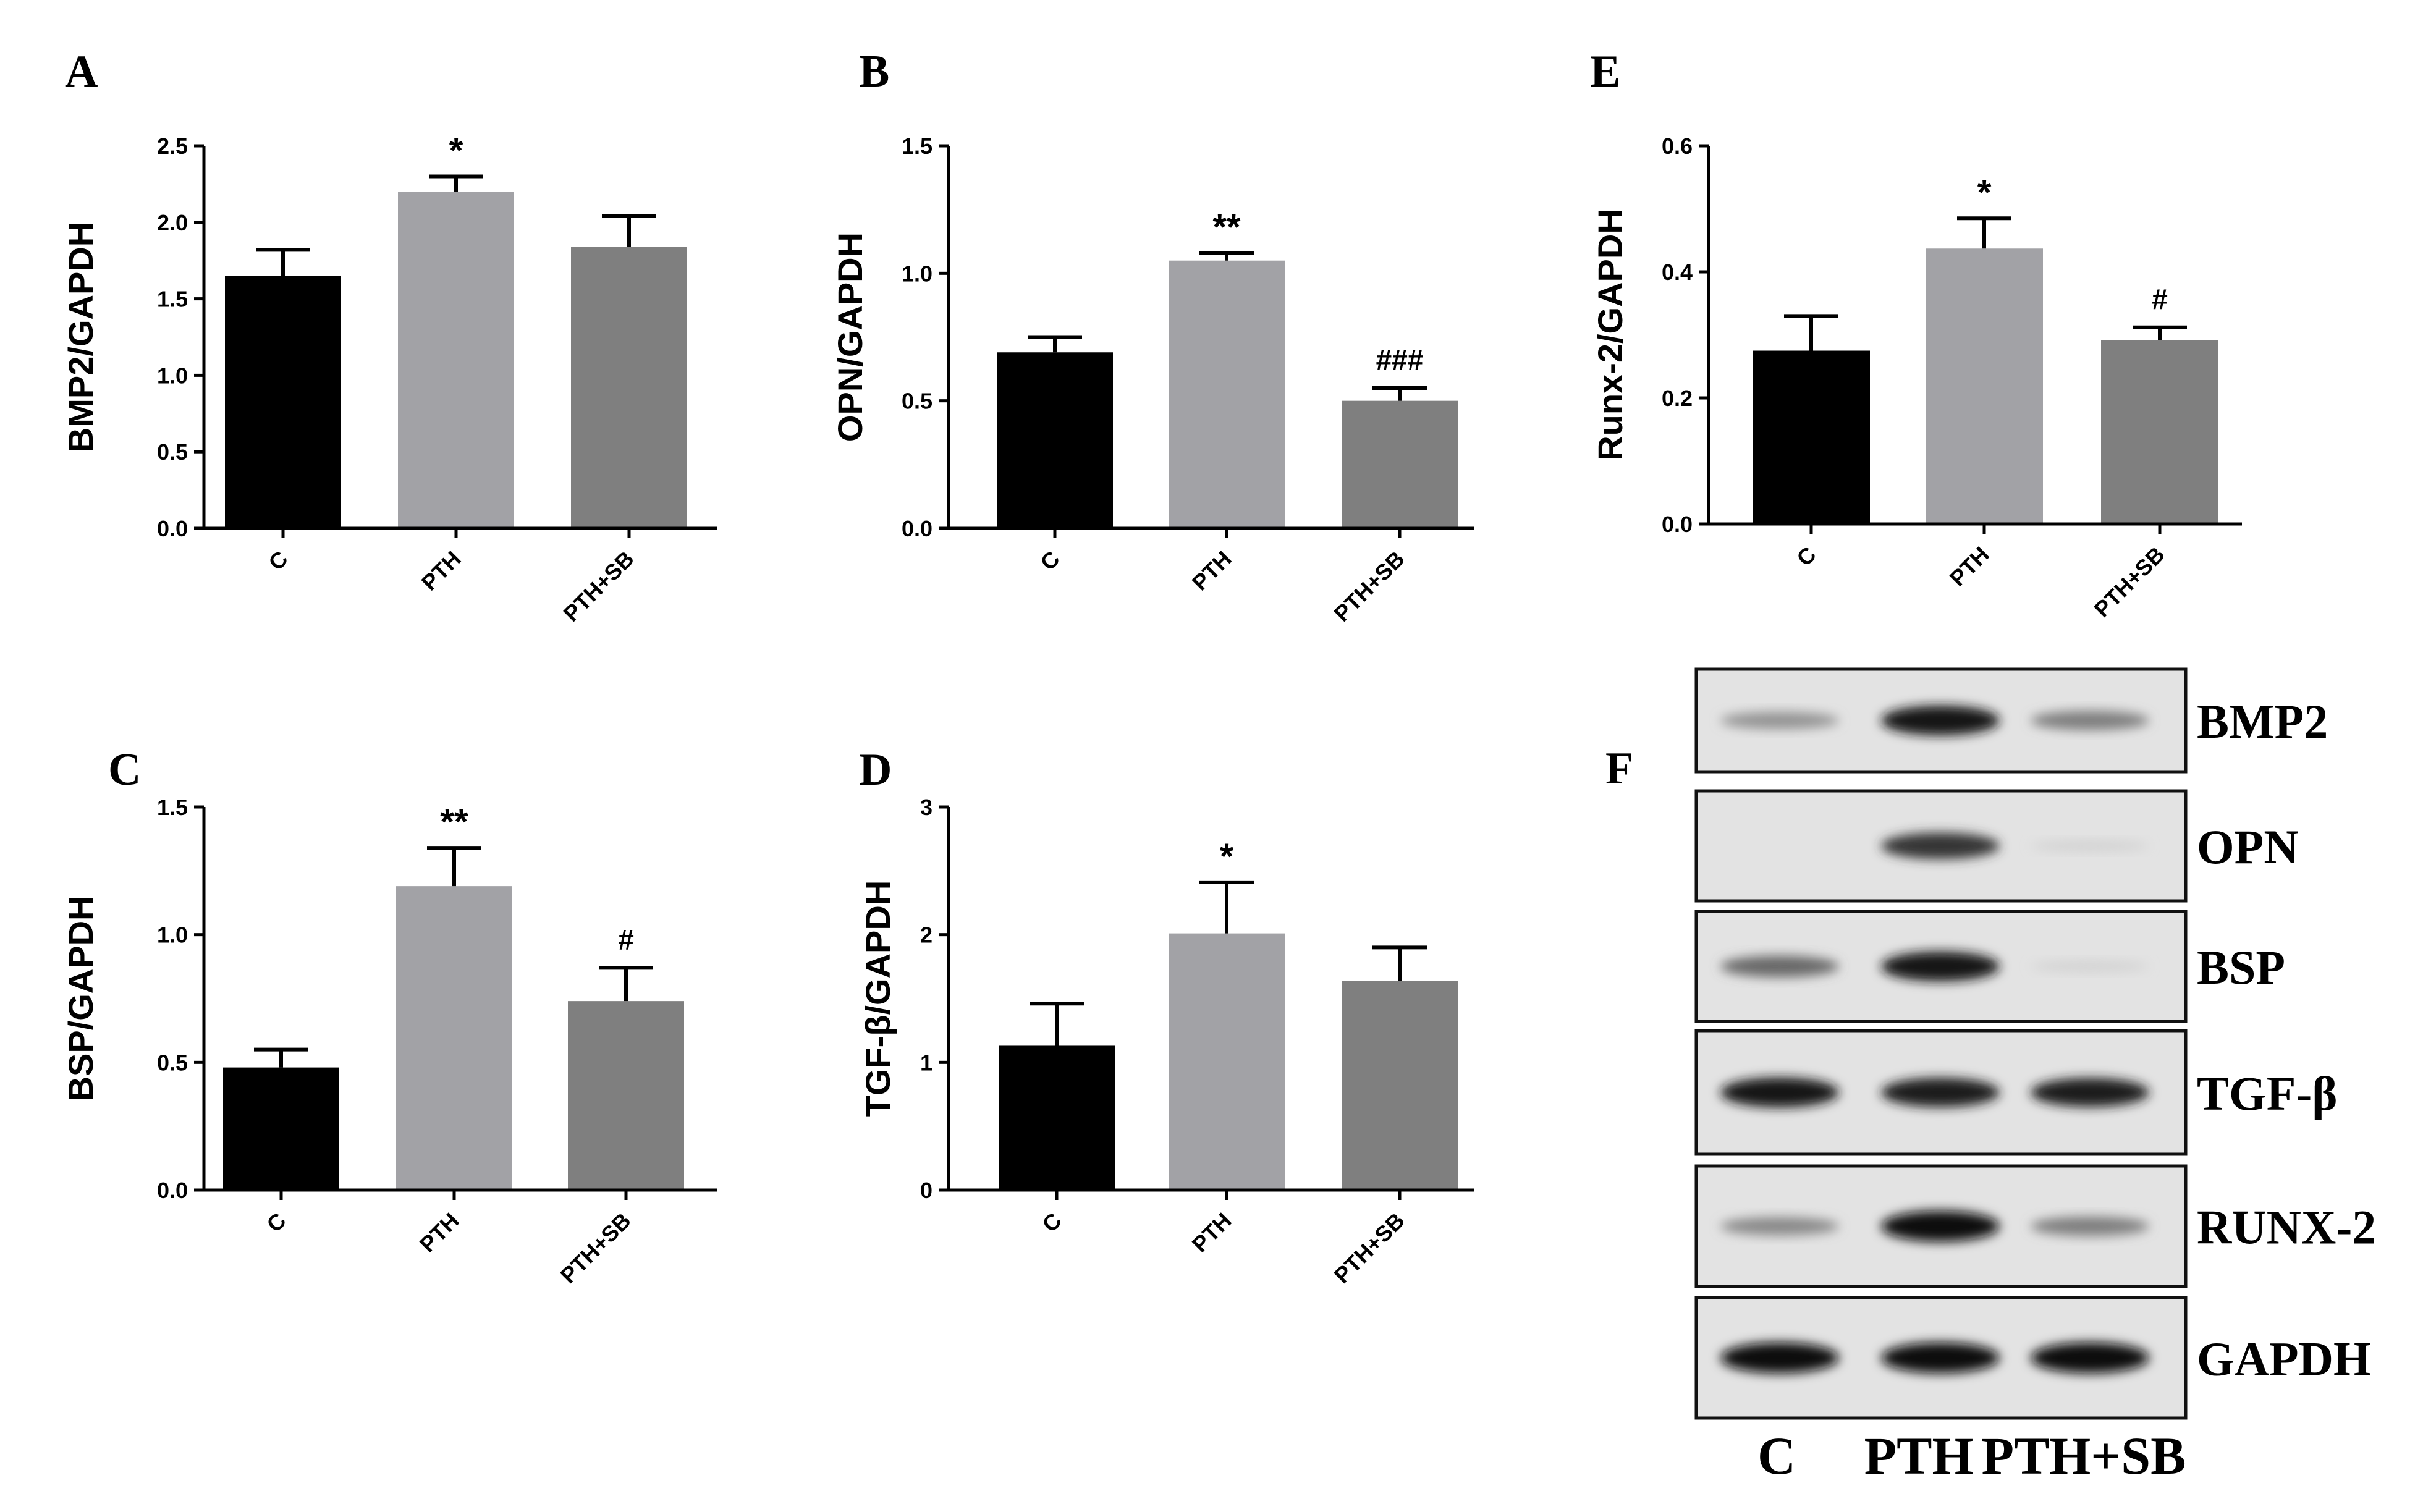 This screenshot has height=1512, width=2423. I want to click on blot-row-bsp: BSP, so click(1989, 966).